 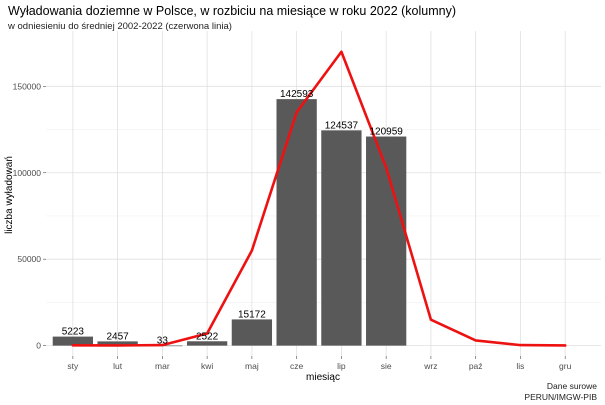 What do you see at coordinates (207, 366) in the screenshot?
I see `x-tick-label: kwi` at bounding box center [207, 366].